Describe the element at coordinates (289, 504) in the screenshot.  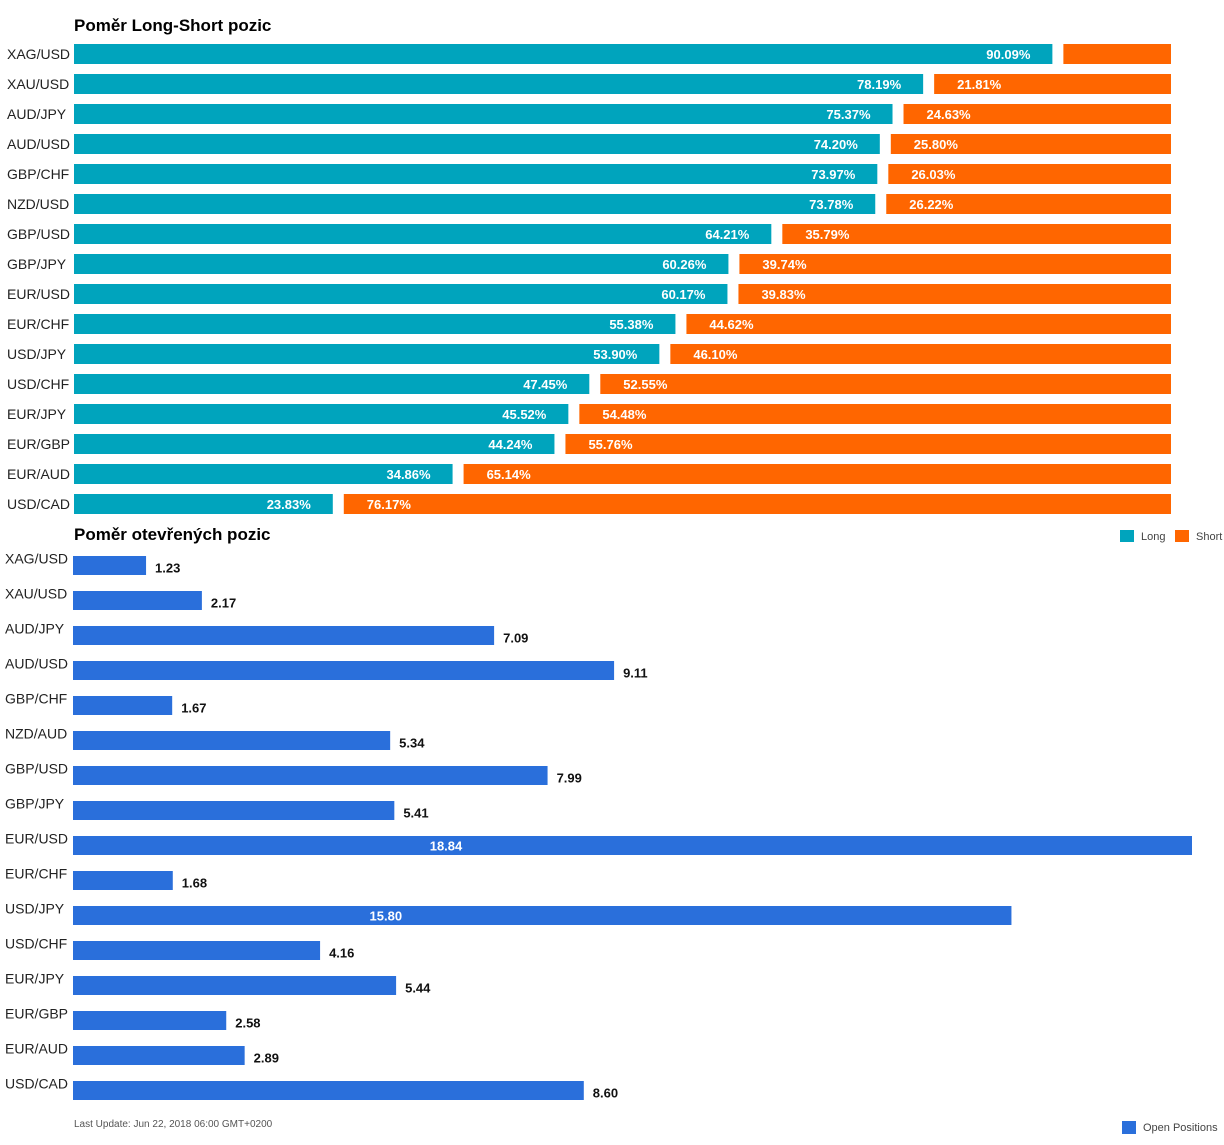
I see `ls-long-value-usd-cad: 23.83%` at that location.